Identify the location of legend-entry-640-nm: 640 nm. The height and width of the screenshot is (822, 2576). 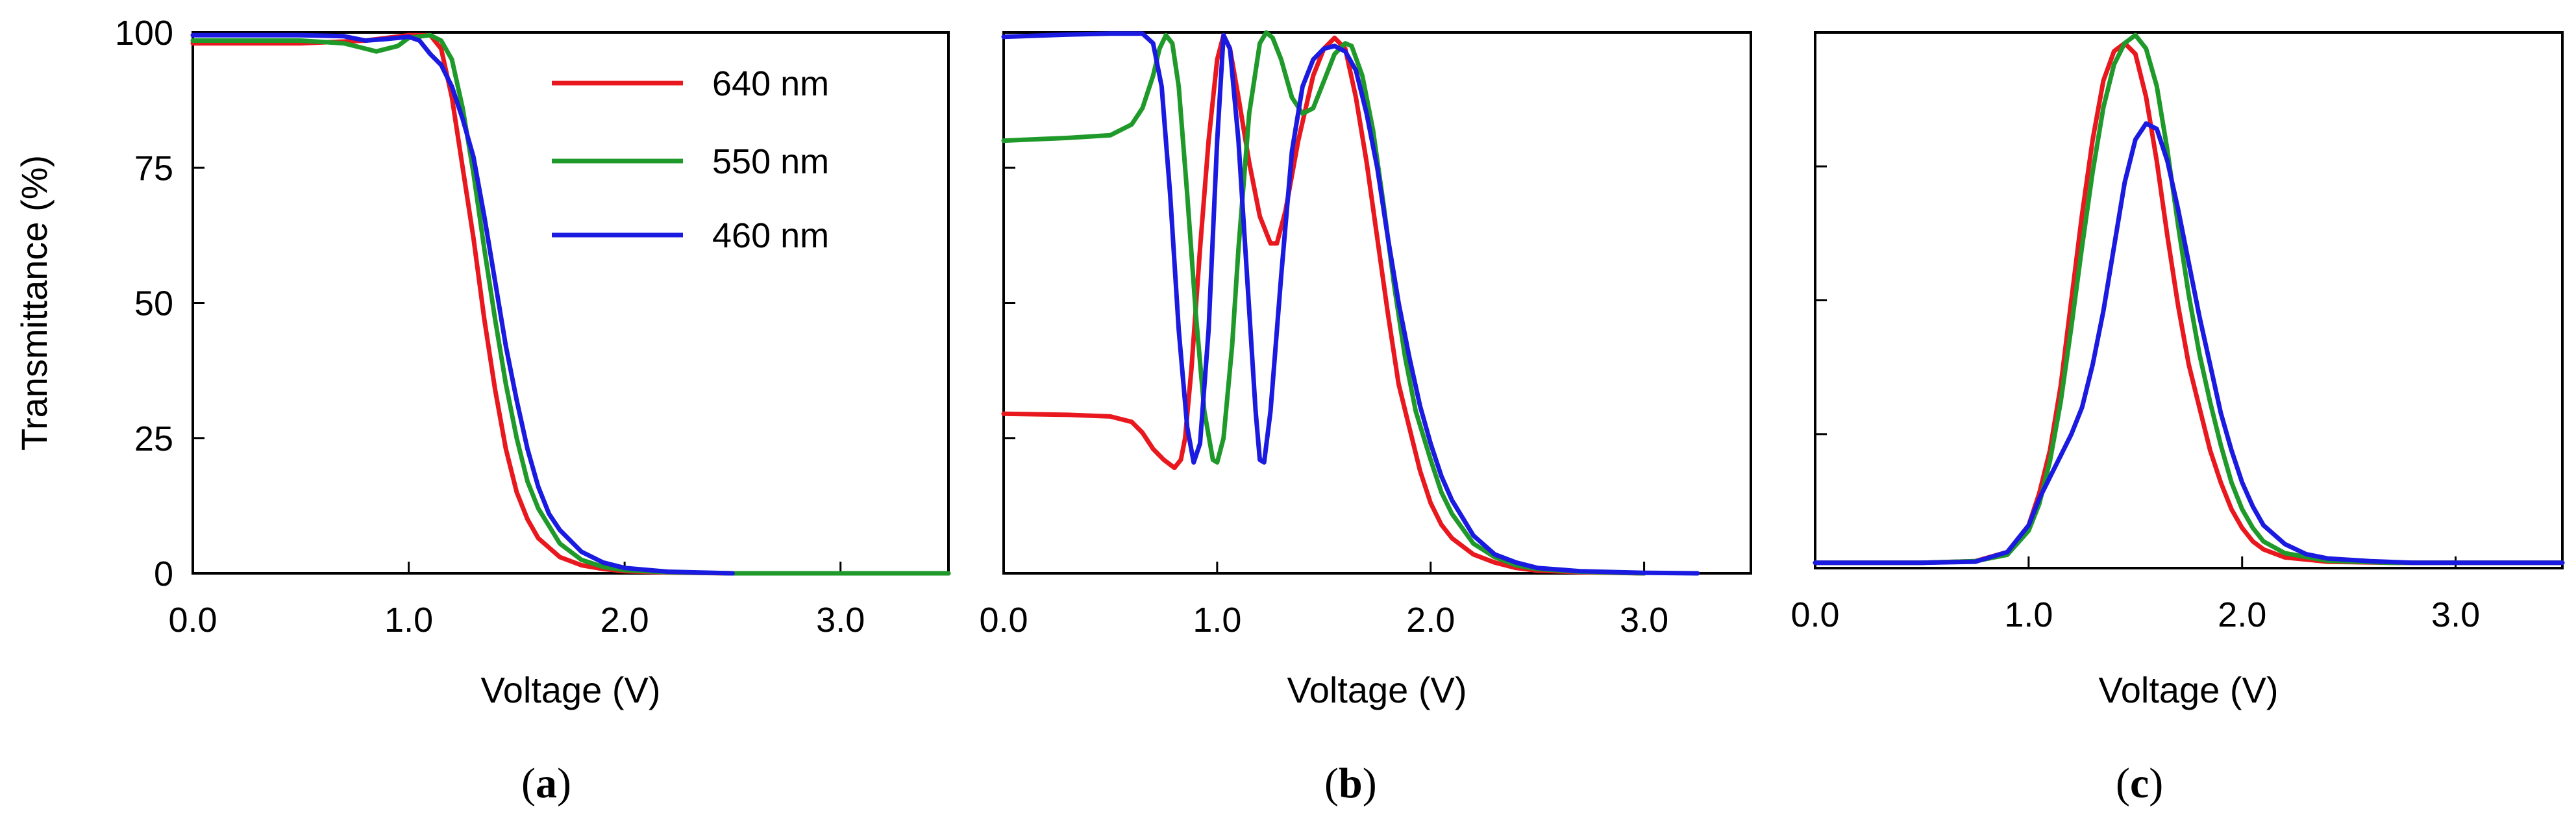
(770, 84).